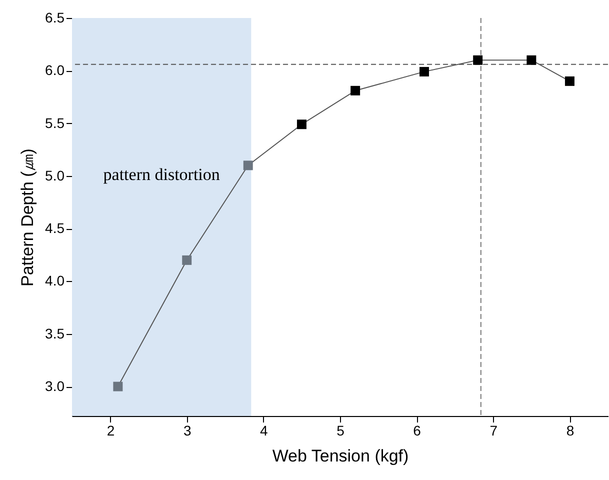  What do you see at coordinates (264, 430) in the screenshot?
I see `x-tick-label: 4` at bounding box center [264, 430].